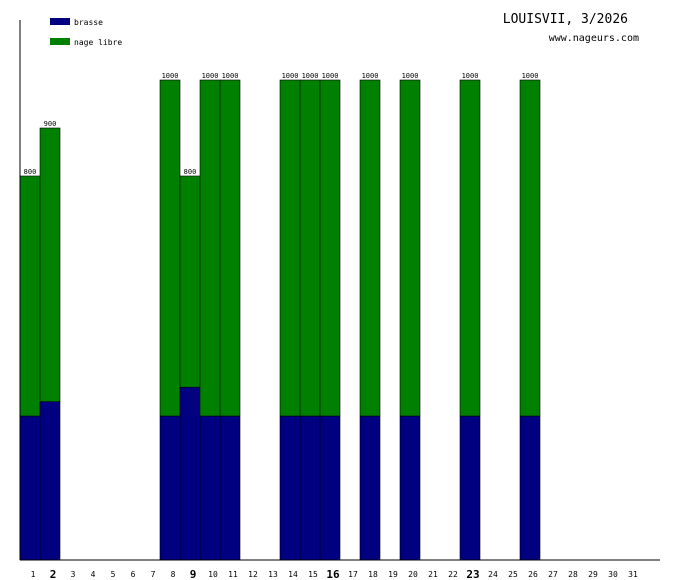 The width and height of the screenshot is (680, 580). What do you see at coordinates (290, 76) in the screenshot?
I see `data-label-14: 1000` at bounding box center [290, 76].